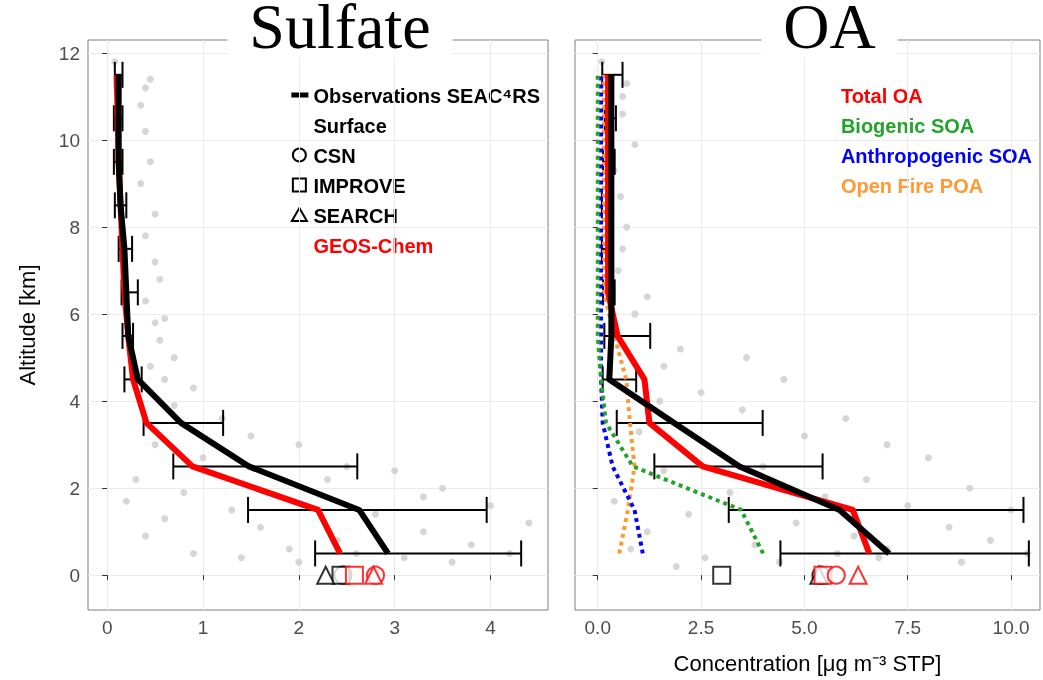 This screenshot has height=680, width=1043. Describe the element at coordinates (426, 96) in the screenshot. I see `legend-label: Observations SEAC⁴RS` at that location.